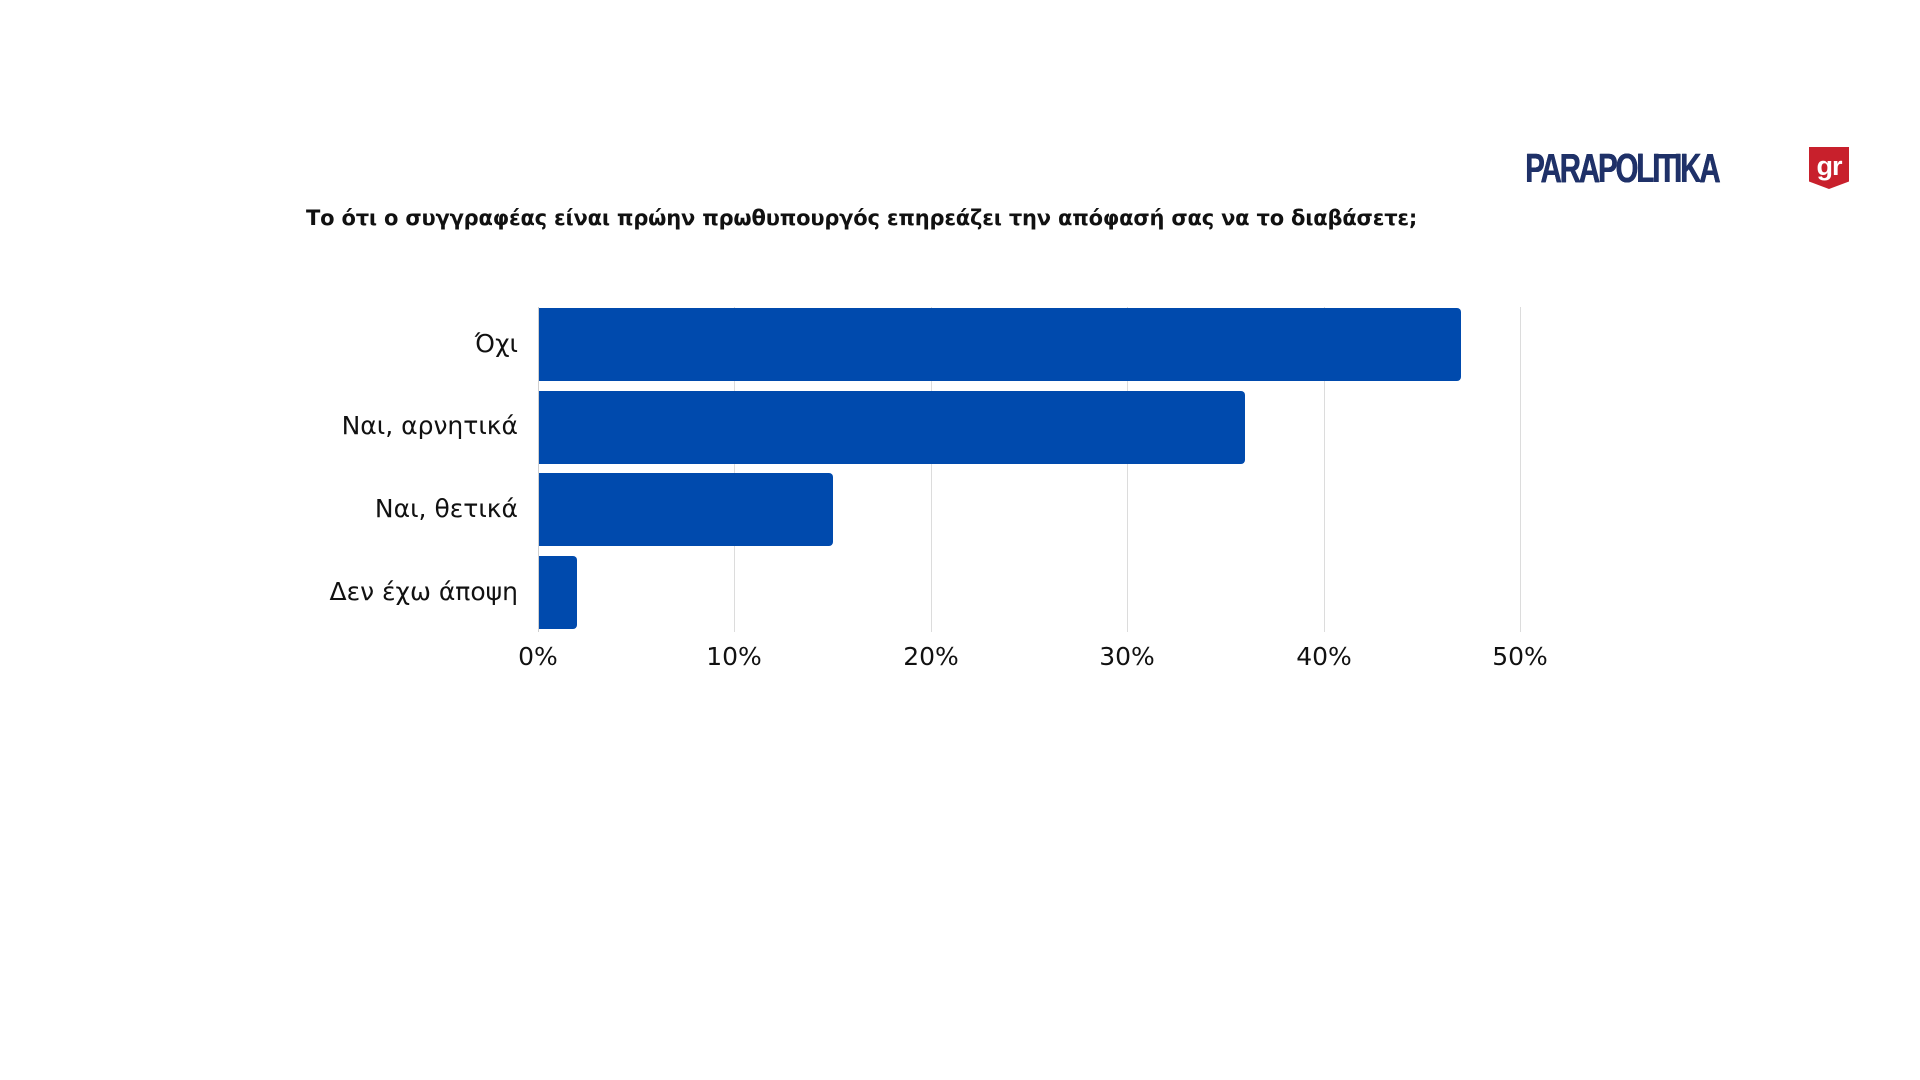 This screenshot has height=1080, width=1920. I want to click on x-tick-label: 20%, so click(931, 656).